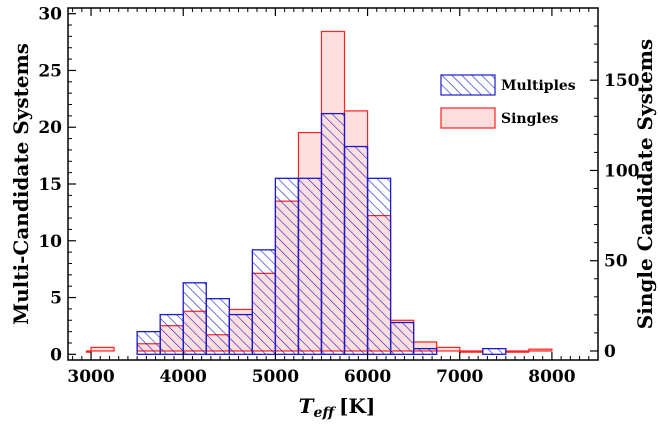 The width and height of the screenshot is (660, 424). I want to click on y-left-tick-label: 5, so click(56, 299).